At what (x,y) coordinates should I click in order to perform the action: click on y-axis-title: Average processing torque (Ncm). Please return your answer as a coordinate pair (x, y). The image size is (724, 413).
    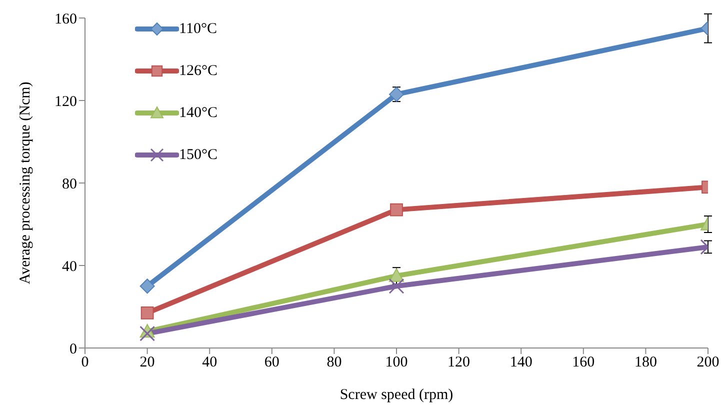
    Looking at the image, I should click on (25, 183).